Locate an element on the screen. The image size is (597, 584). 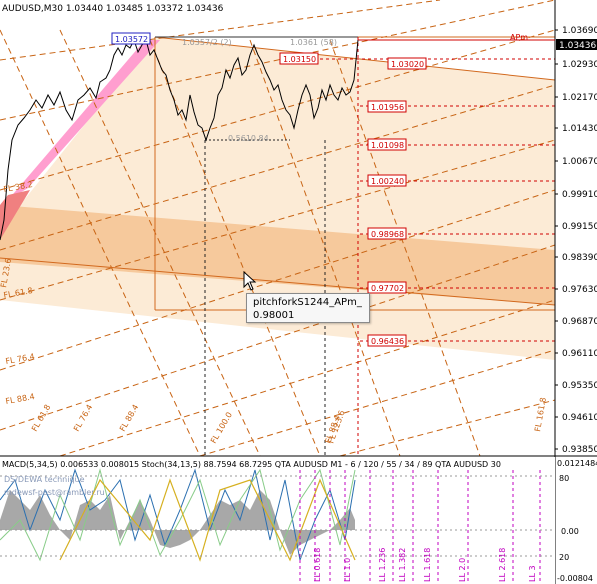
fib-time-label: LL 1.382 is located at coordinates (402, 565).